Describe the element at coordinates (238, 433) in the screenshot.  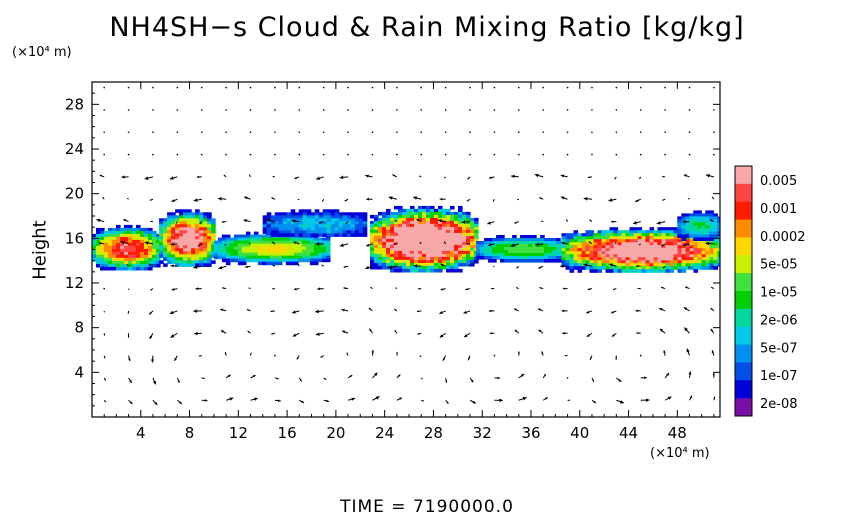
I see `x-tick-label: 12` at that location.